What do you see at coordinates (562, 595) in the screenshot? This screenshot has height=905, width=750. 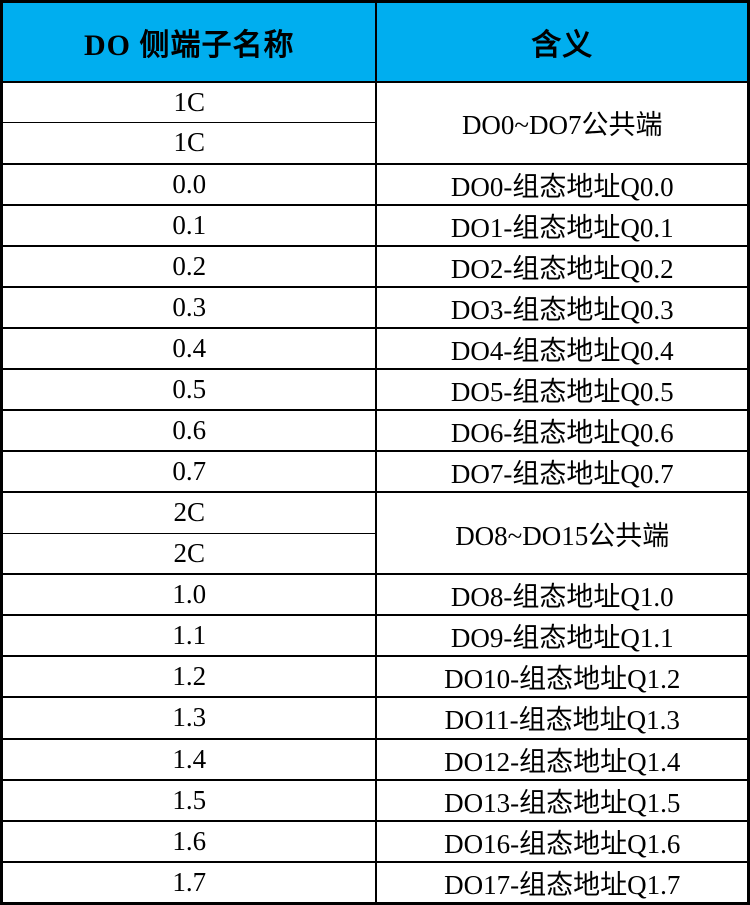 I see `meaning-cell: DO8-组态地址Q1.0` at bounding box center [562, 595].